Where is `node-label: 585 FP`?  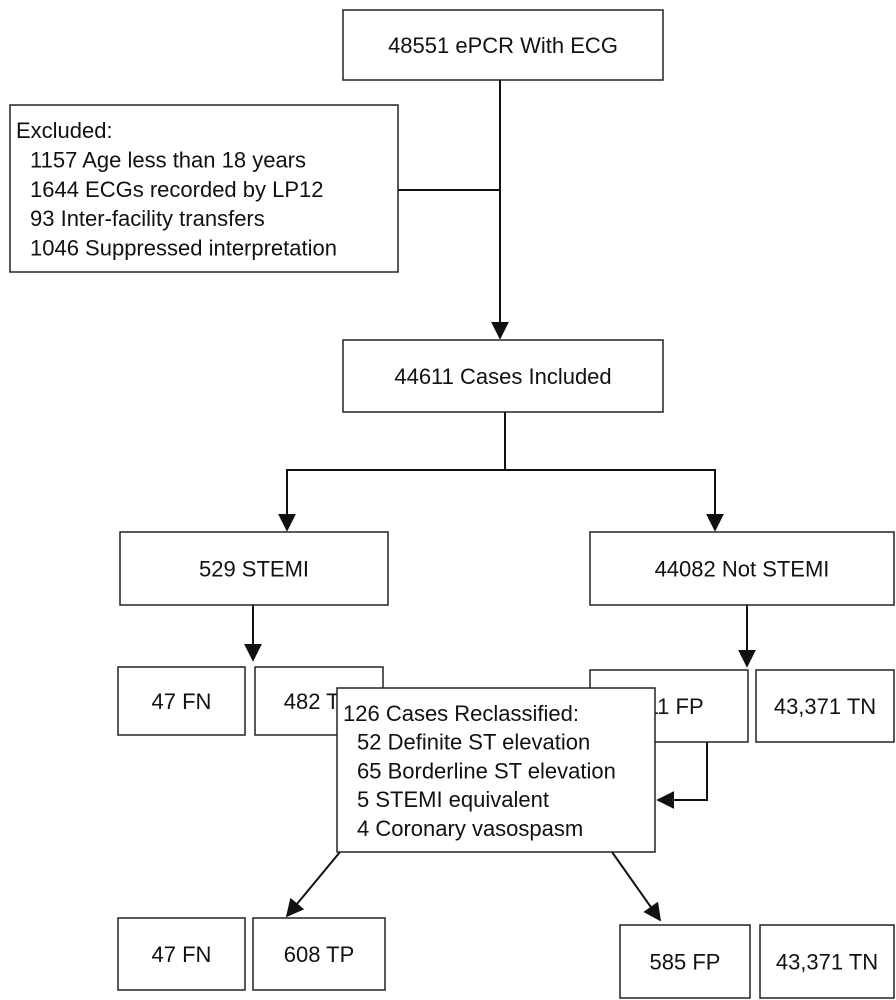 node-label: 585 FP is located at coordinates (685, 961).